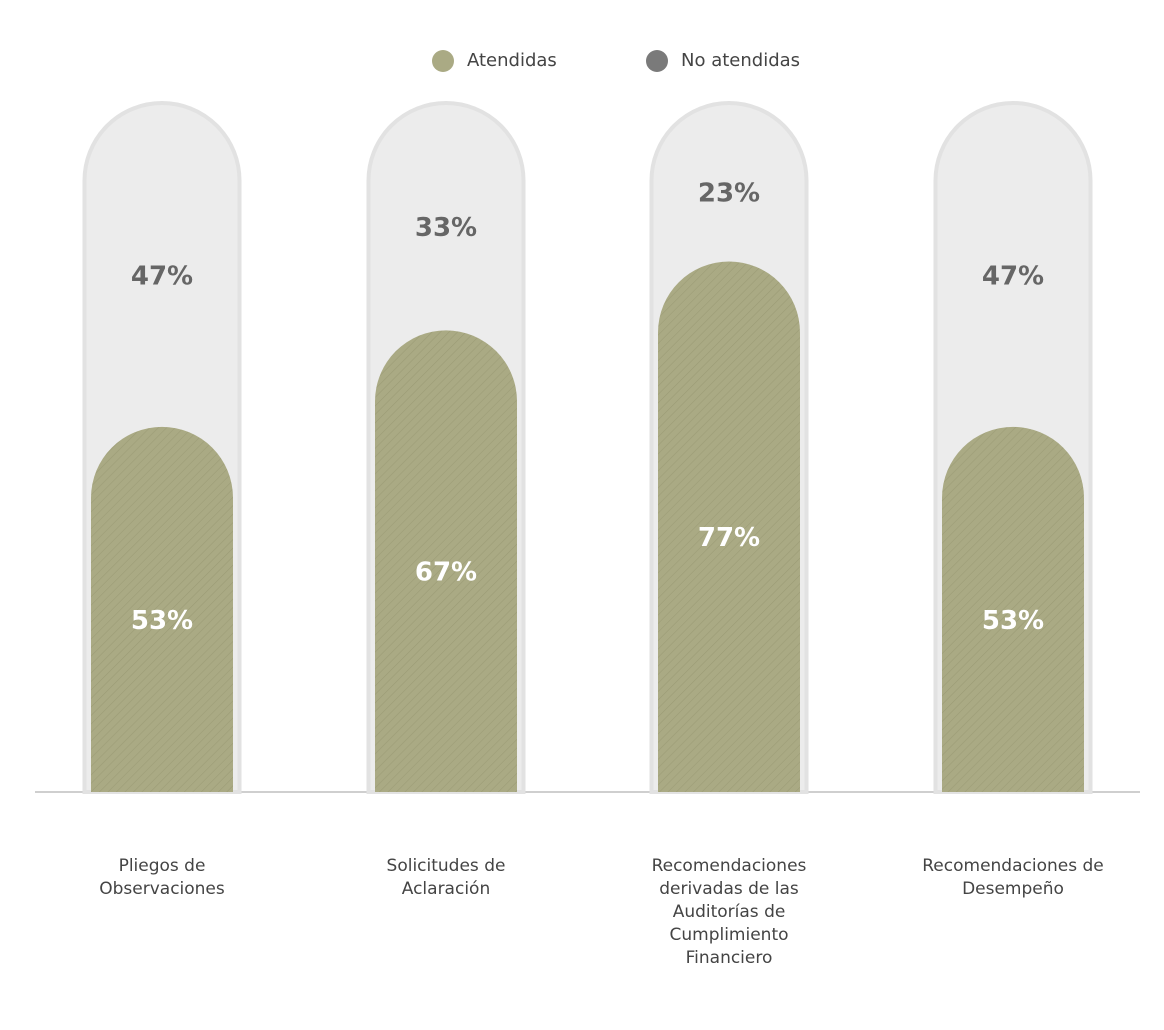 The image size is (1164, 1030). I want to click on category-label: Pliegos de Observaciones, so click(162, 877).